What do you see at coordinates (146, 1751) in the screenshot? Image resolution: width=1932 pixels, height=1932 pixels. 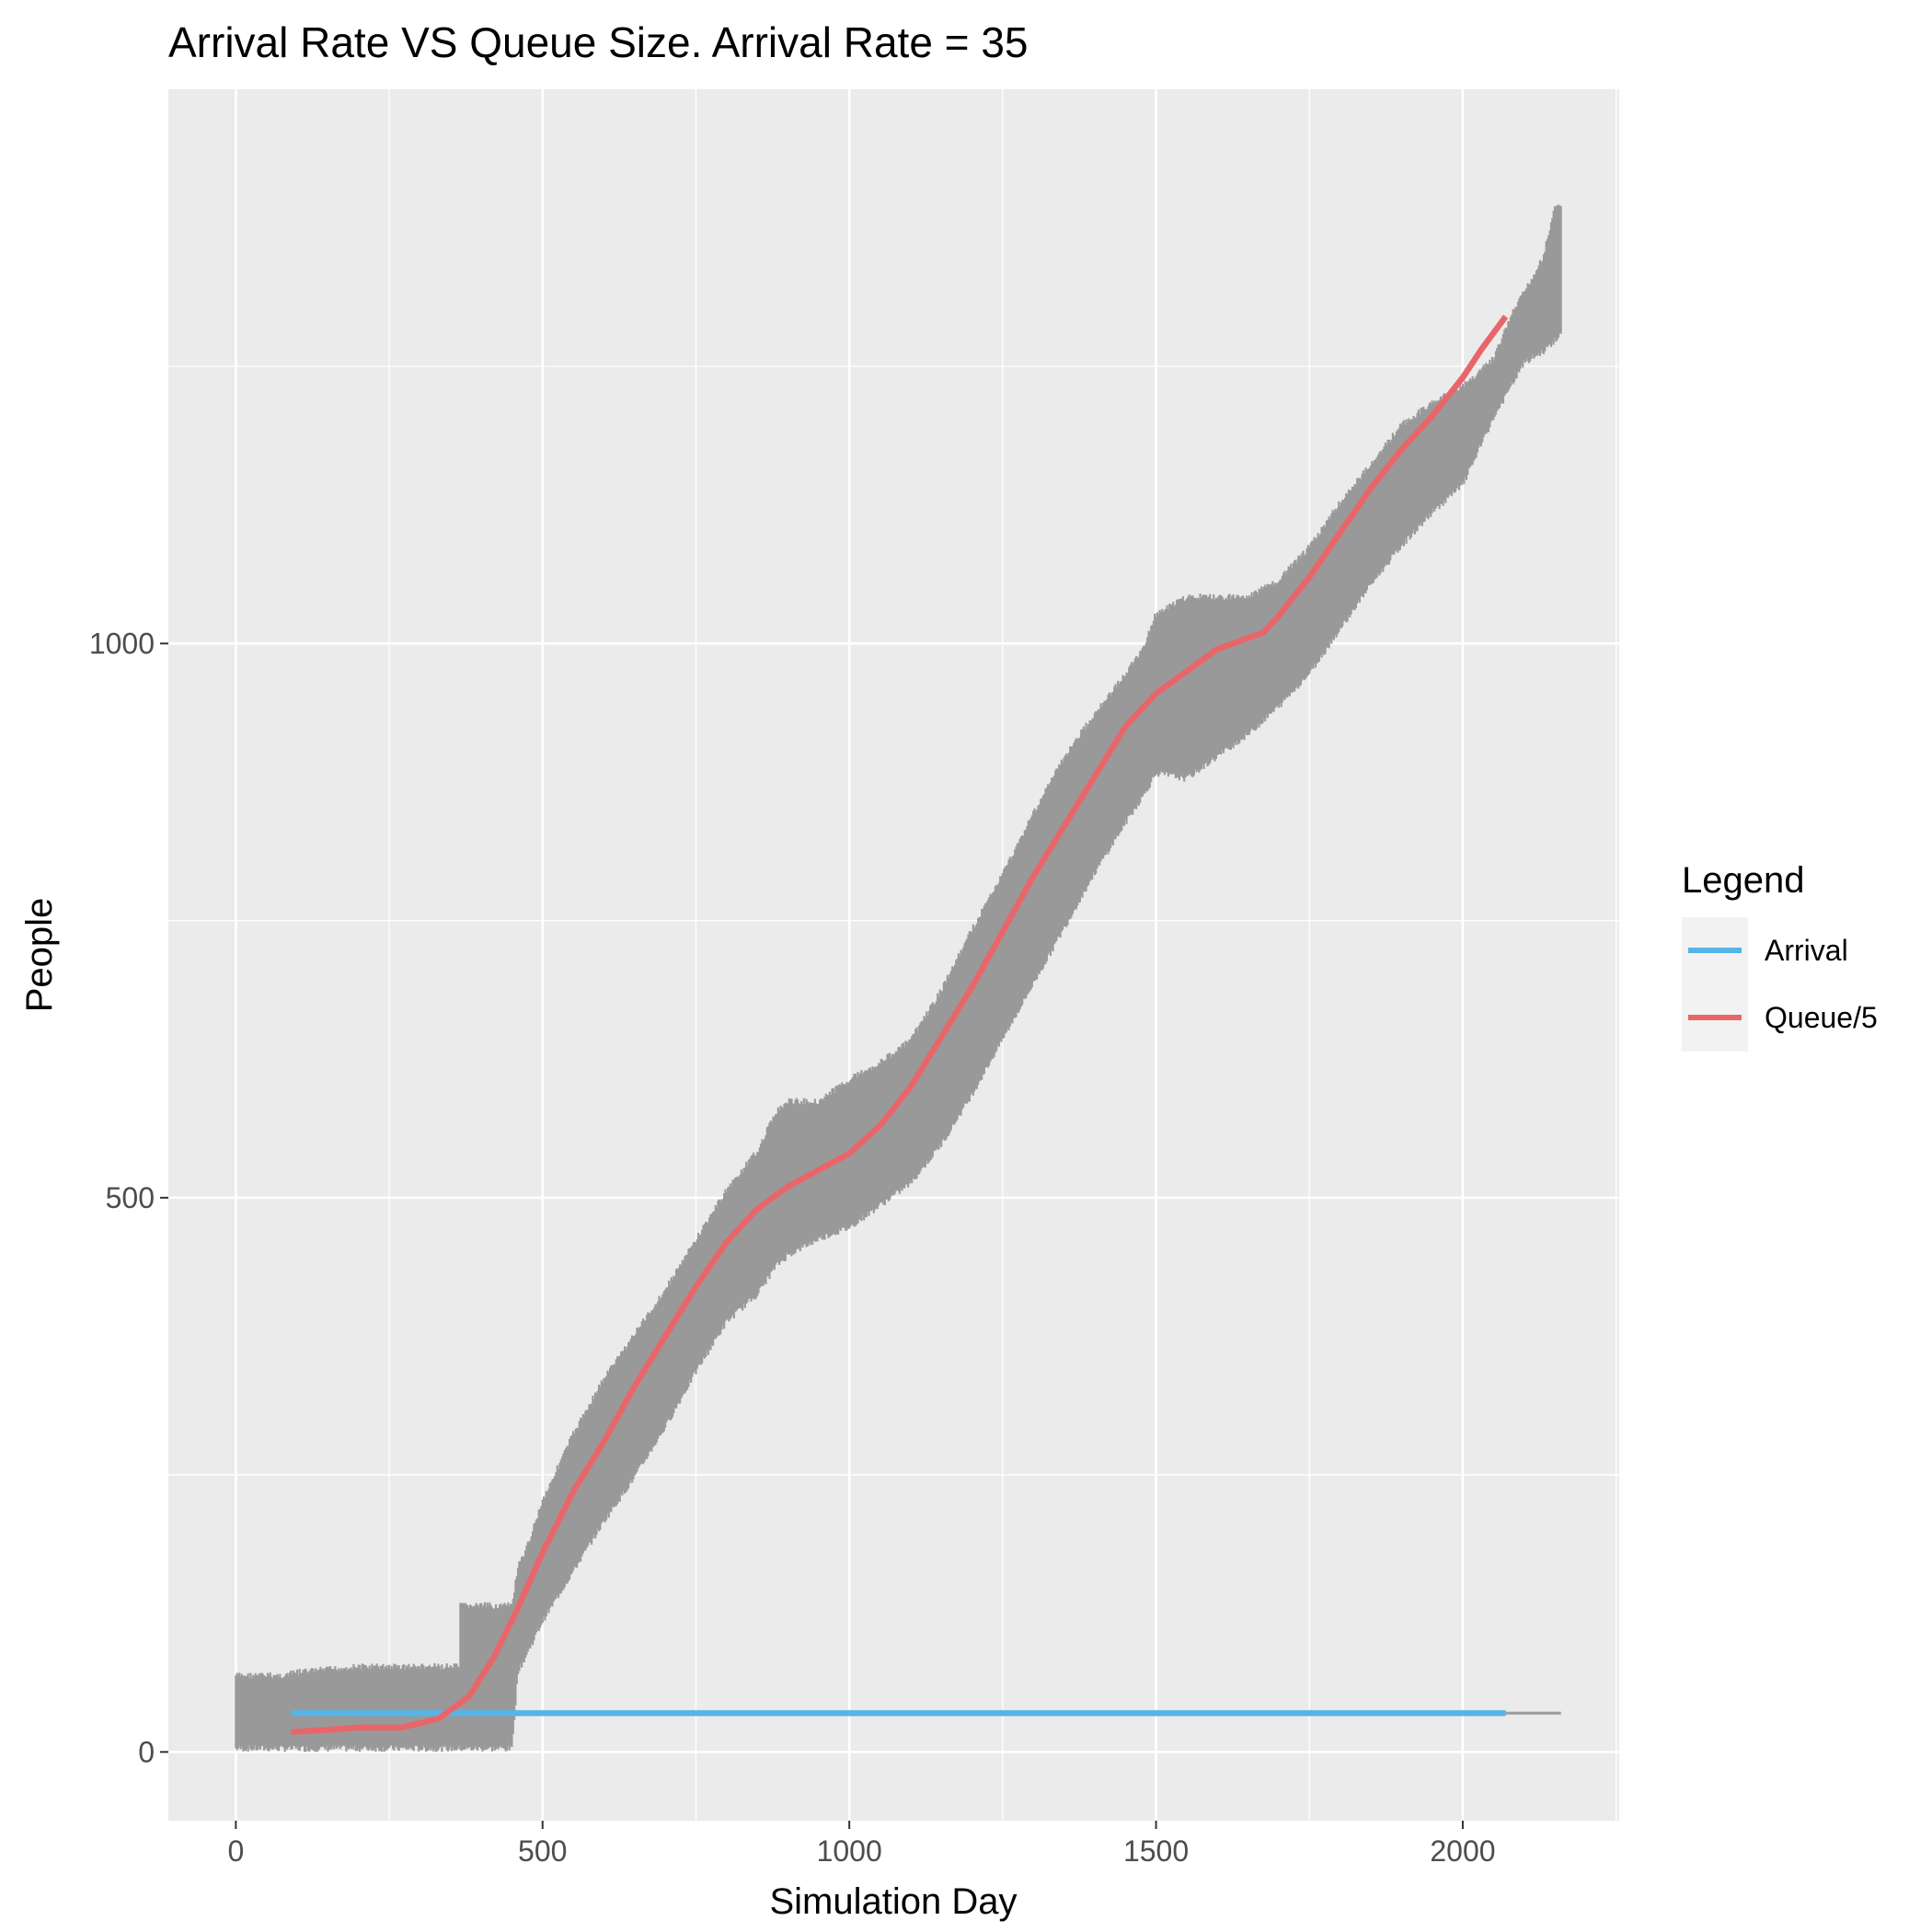 I see `y-tick-label: 0` at bounding box center [146, 1751].